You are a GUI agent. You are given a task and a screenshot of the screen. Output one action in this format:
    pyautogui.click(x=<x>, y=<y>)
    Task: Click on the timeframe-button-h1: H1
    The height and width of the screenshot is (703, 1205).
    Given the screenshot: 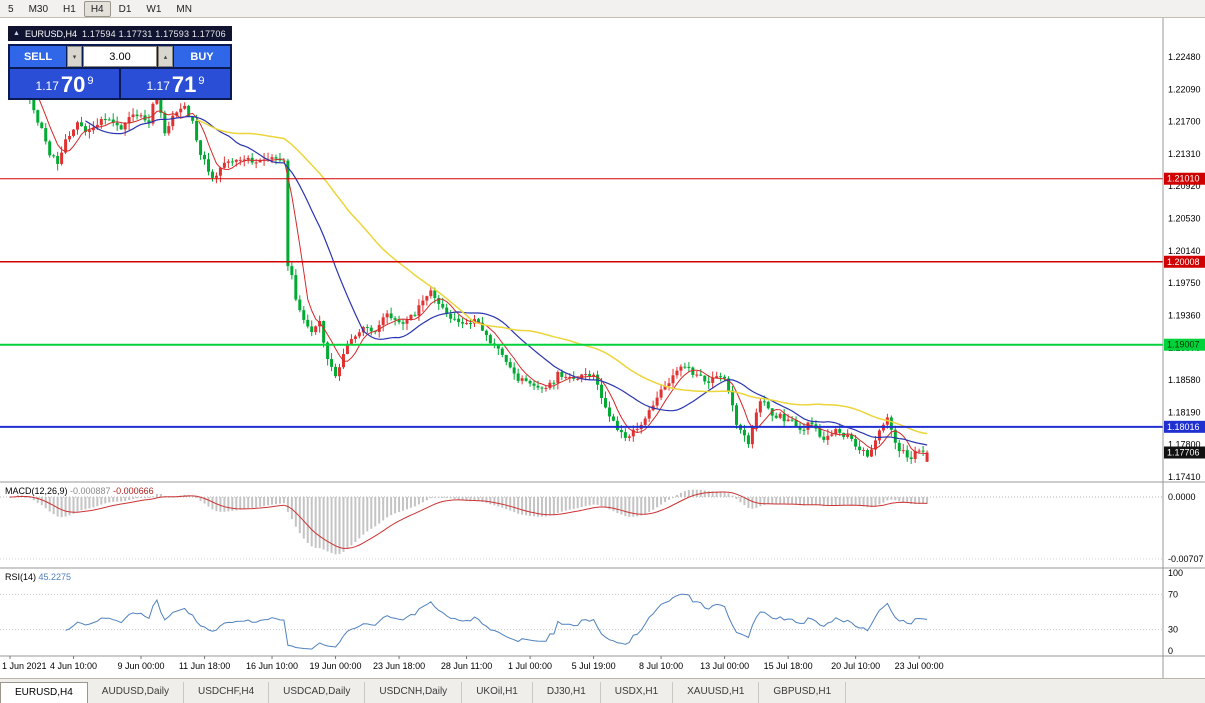 What is the action you would take?
    pyautogui.click(x=69, y=9)
    